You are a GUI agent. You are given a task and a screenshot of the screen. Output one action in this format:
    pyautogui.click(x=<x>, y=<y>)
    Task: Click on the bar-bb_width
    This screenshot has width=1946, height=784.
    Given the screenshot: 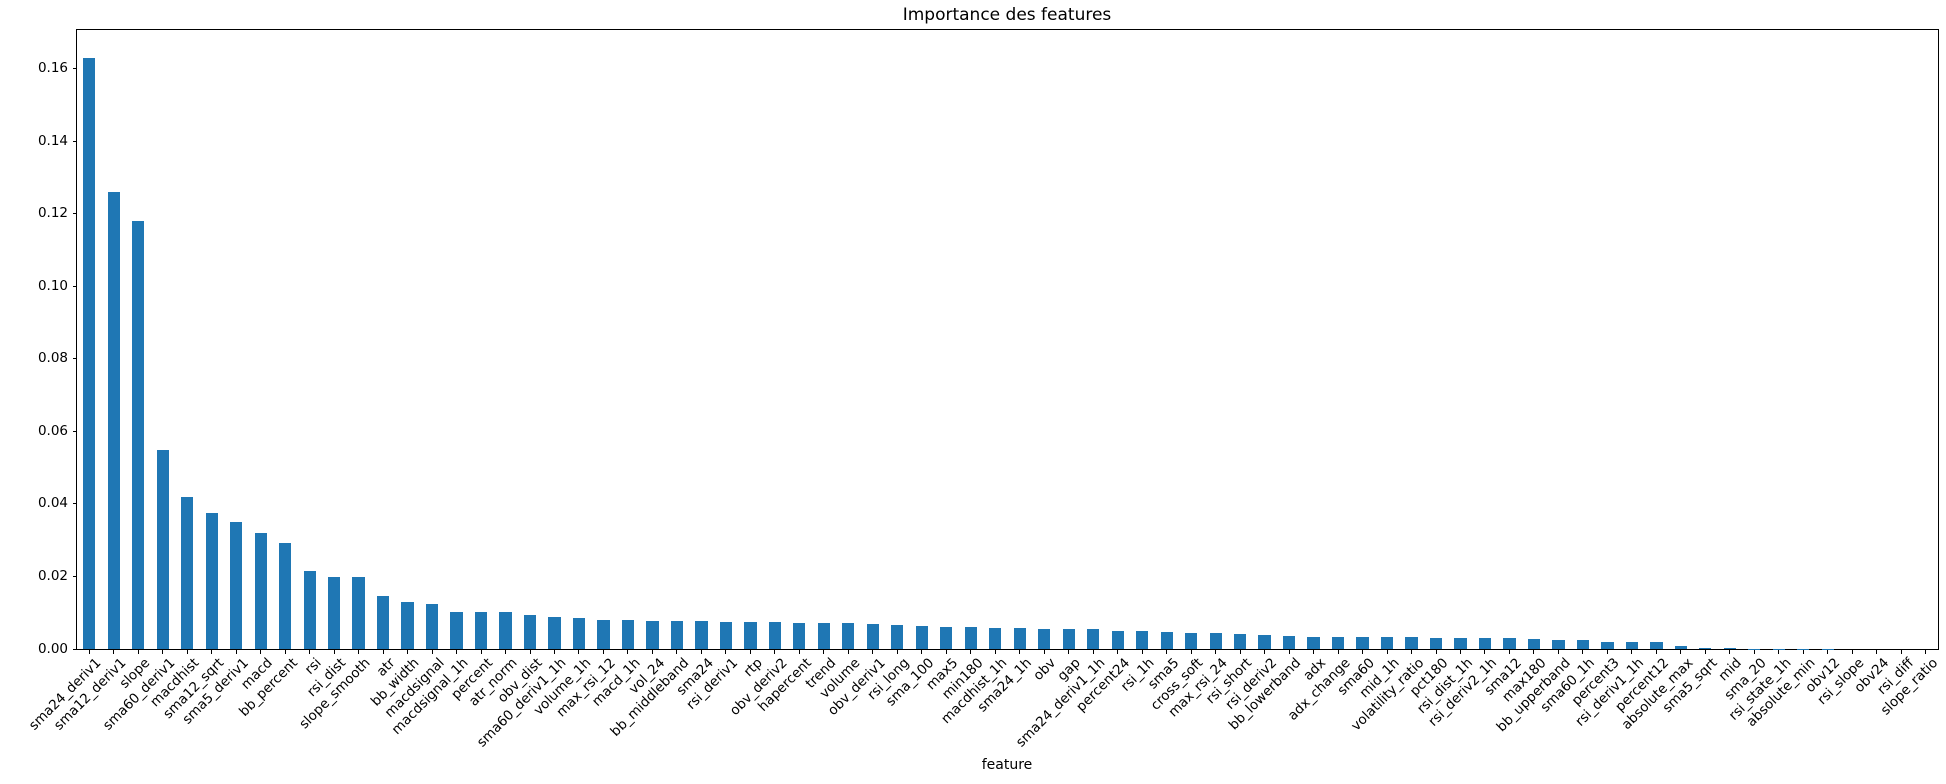 What is the action you would take?
    pyautogui.click(x=407, y=625)
    